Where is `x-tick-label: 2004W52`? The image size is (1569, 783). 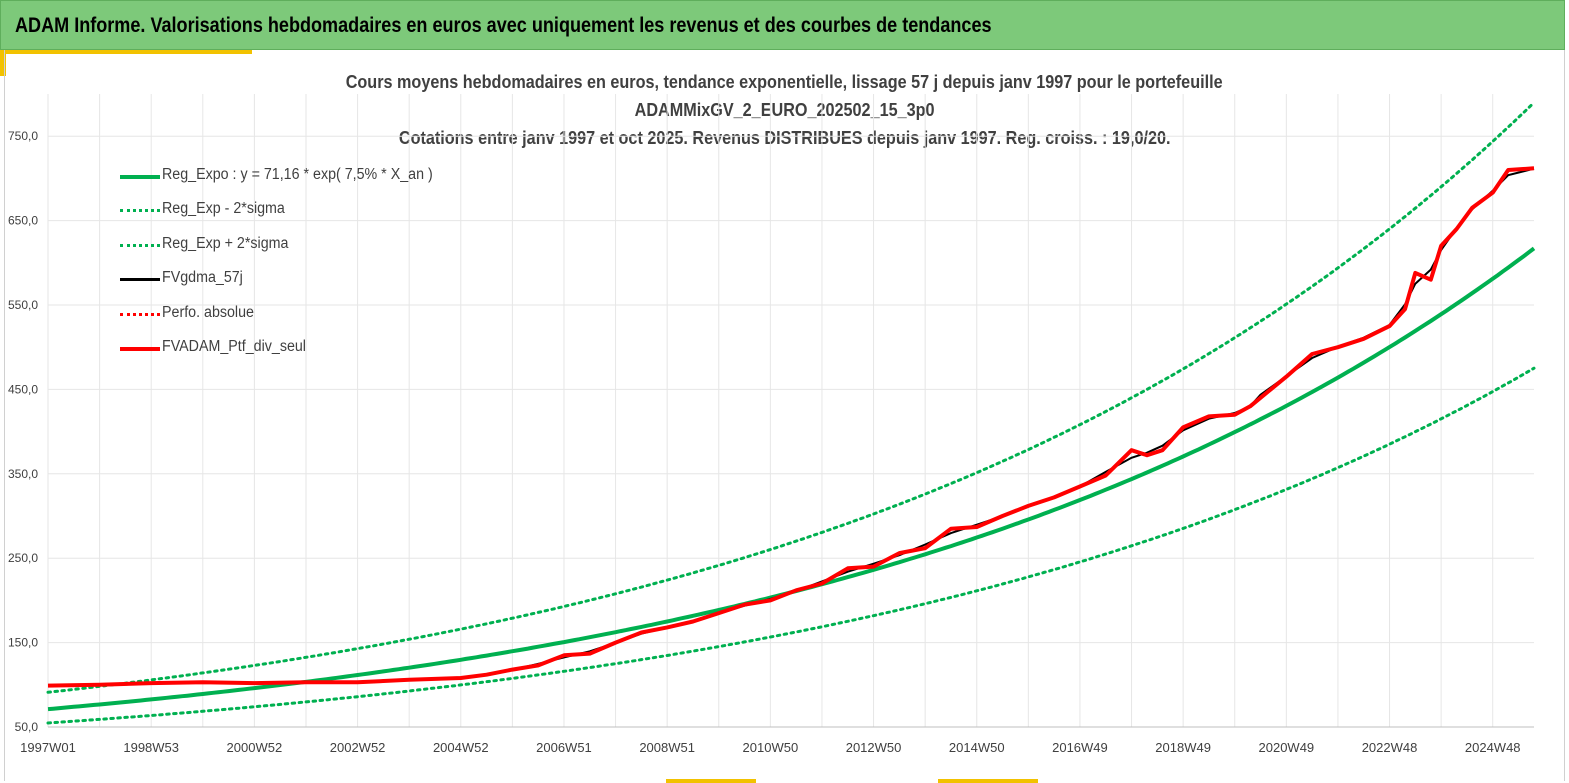 x-tick-label: 2004W52 is located at coordinates (461, 747).